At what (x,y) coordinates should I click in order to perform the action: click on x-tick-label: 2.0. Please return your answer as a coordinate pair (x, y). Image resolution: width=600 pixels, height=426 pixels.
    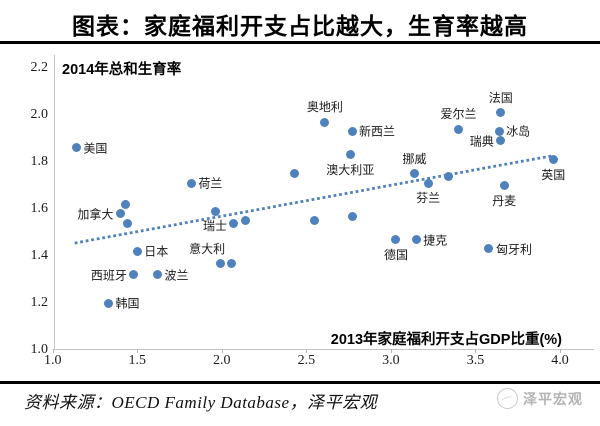
    Looking at the image, I should click on (222, 360).